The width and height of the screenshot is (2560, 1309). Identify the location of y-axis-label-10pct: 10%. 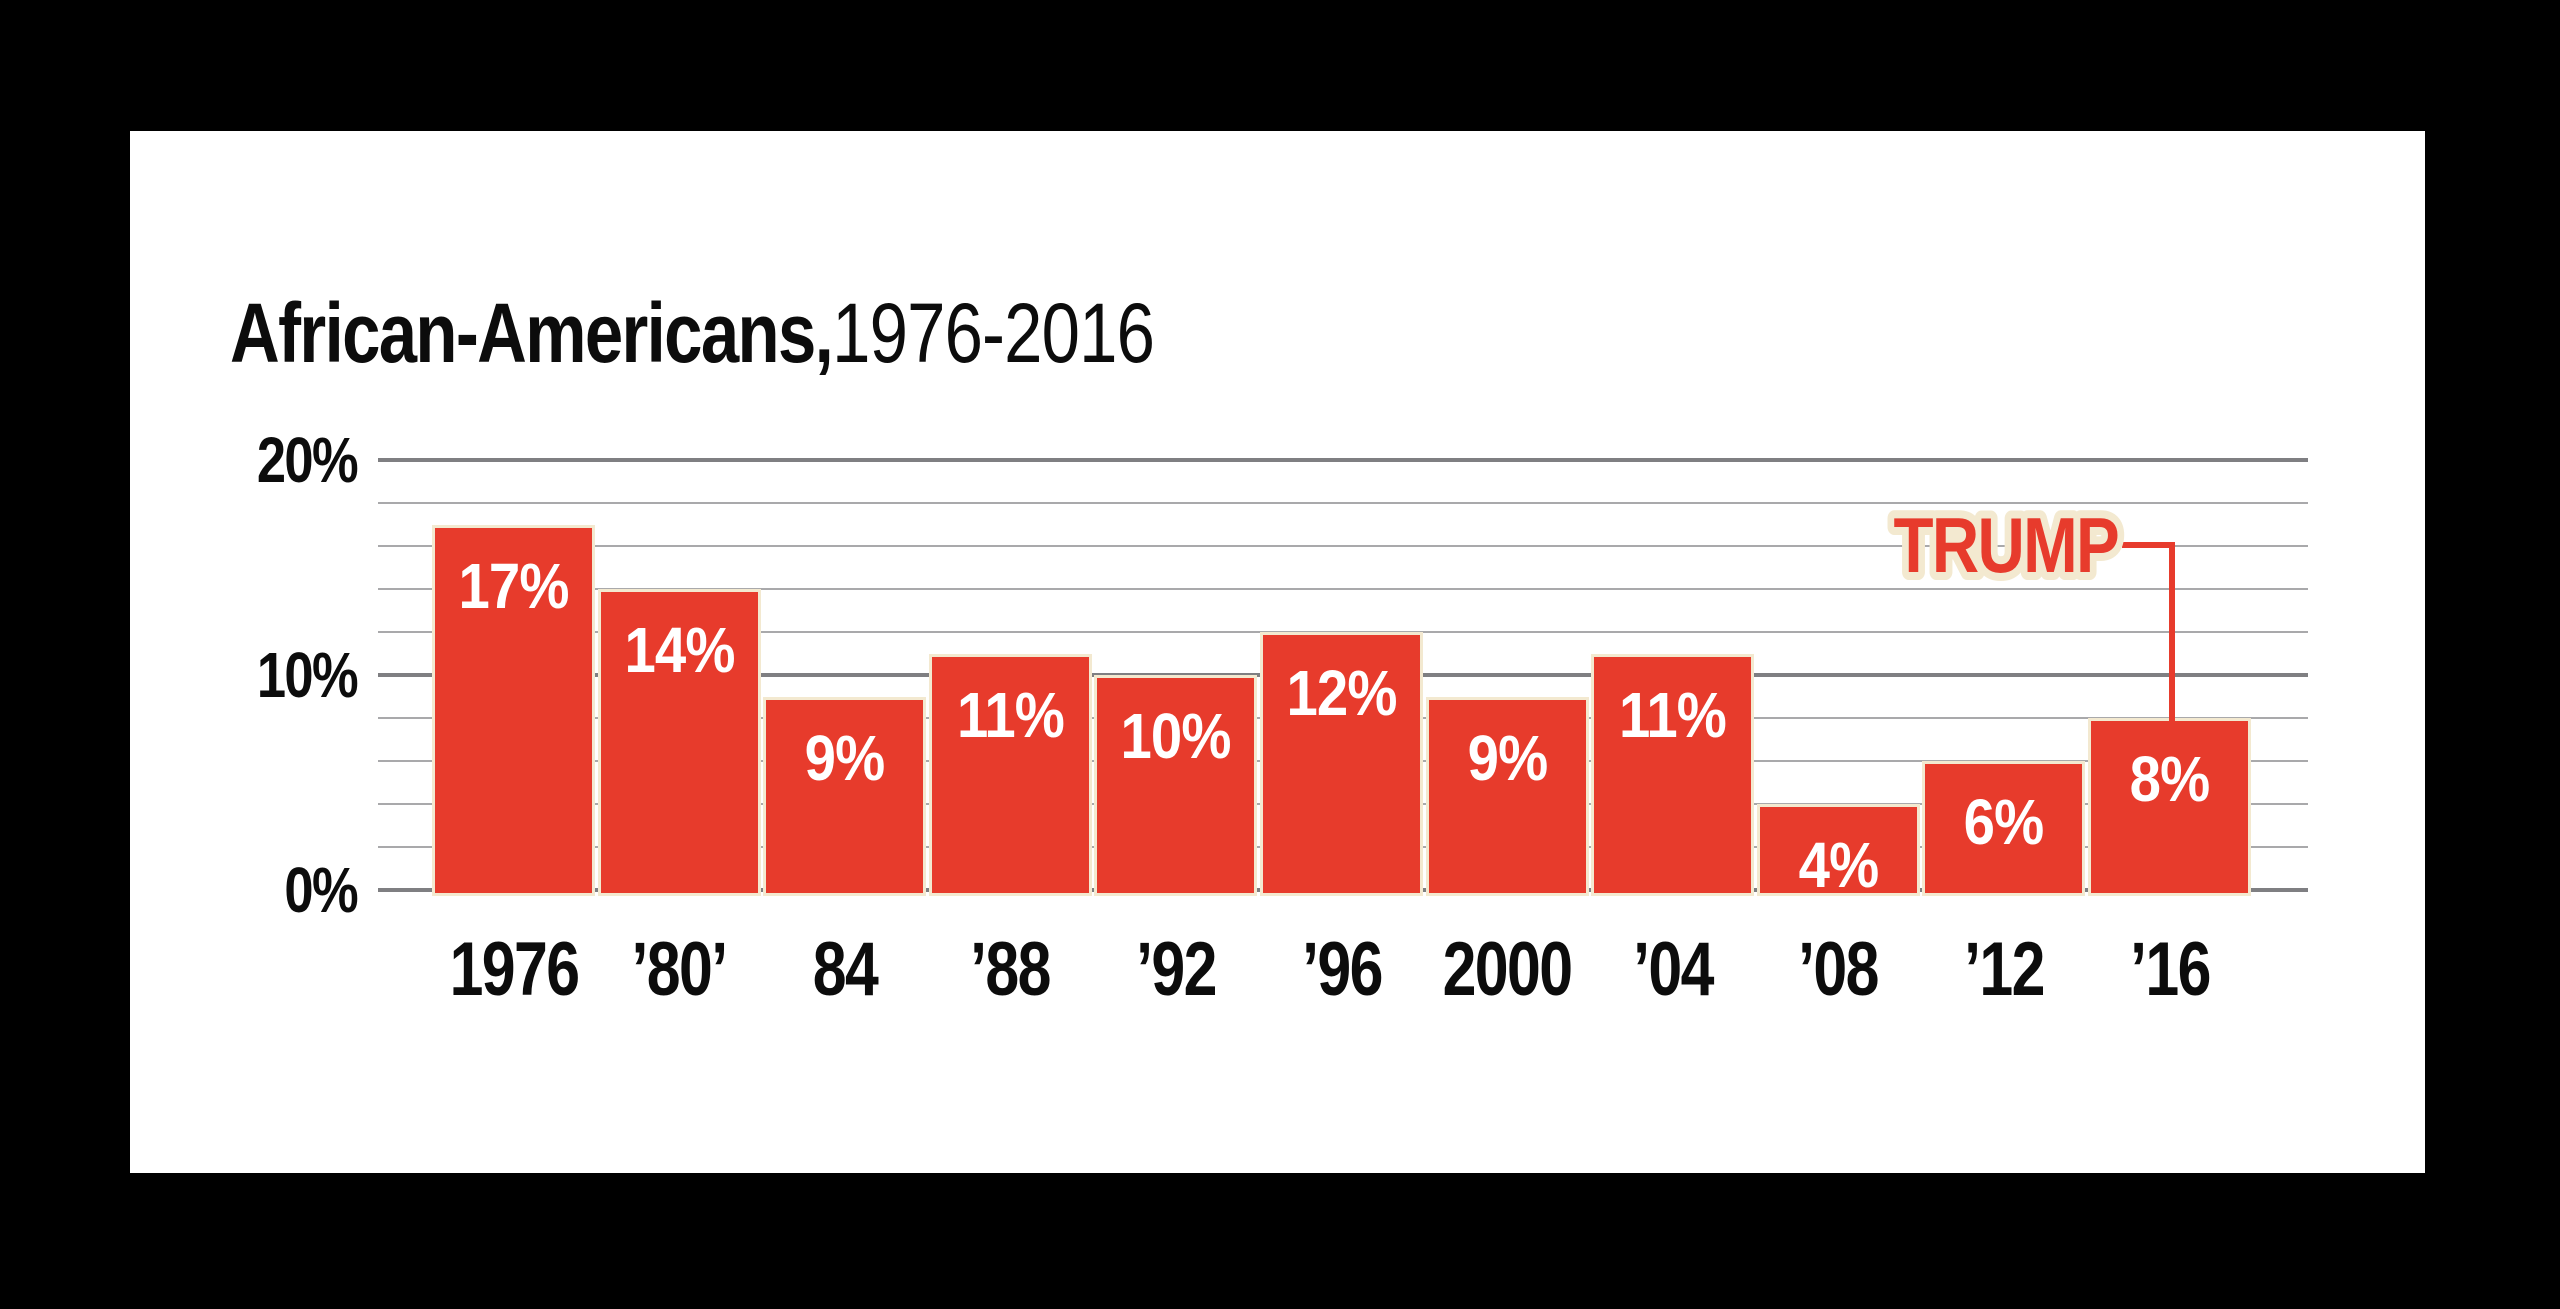
(307, 675).